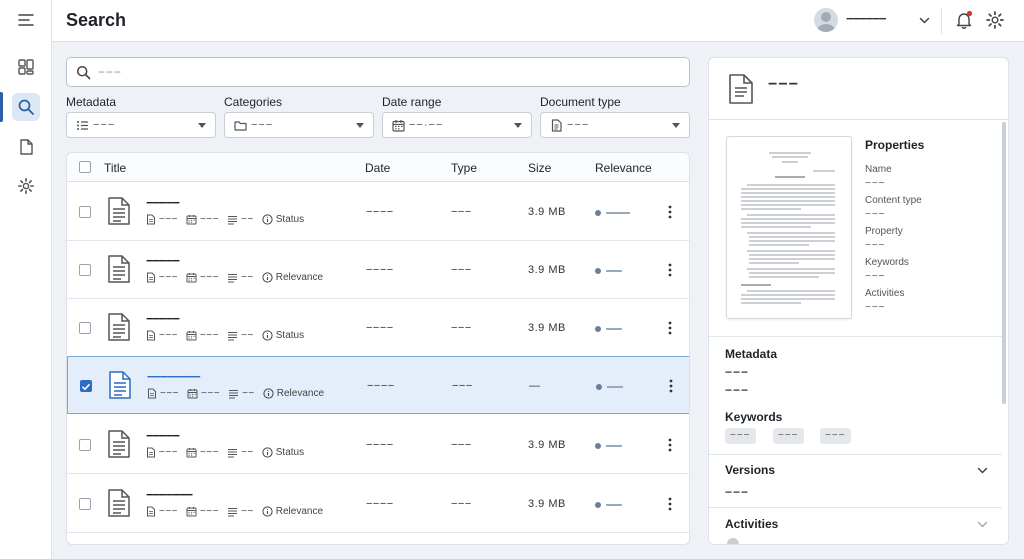  I want to click on property-label-activities: Activities, so click(885, 293).